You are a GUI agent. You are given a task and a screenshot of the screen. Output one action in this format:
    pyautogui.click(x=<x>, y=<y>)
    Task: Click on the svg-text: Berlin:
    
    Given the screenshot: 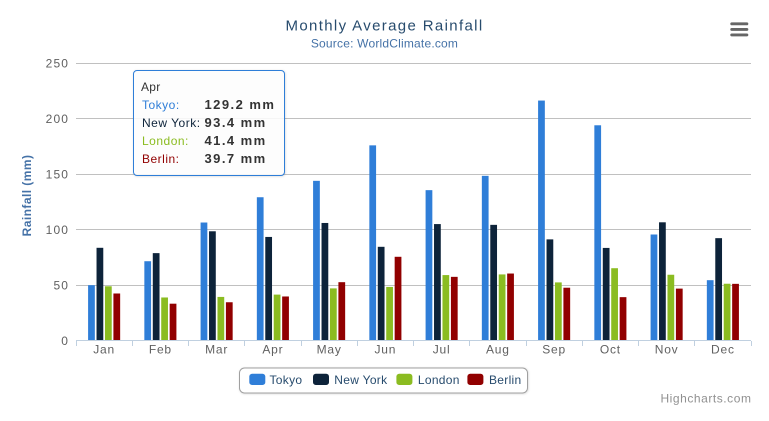 What is the action you would take?
    pyautogui.click(x=161, y=159)
    